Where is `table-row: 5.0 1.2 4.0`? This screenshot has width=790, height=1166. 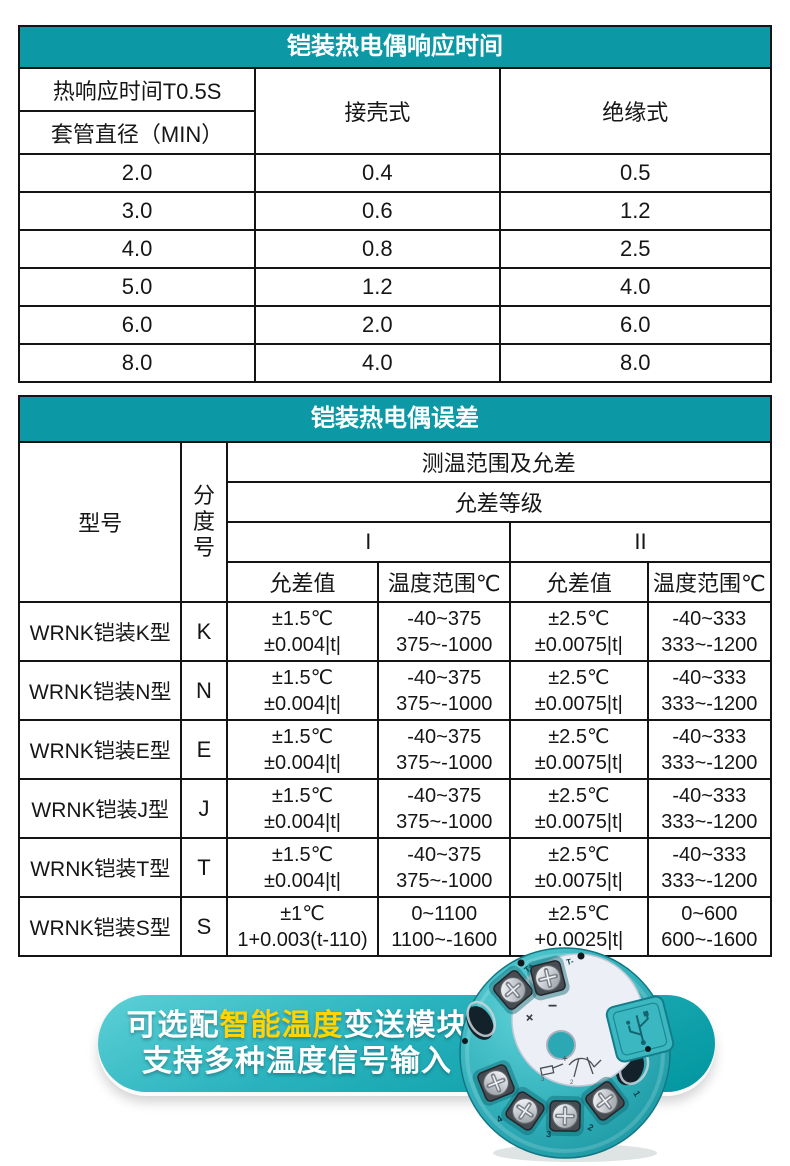
table-row: 5.0 1.2 4.0 is located at coordinates (395, 287).